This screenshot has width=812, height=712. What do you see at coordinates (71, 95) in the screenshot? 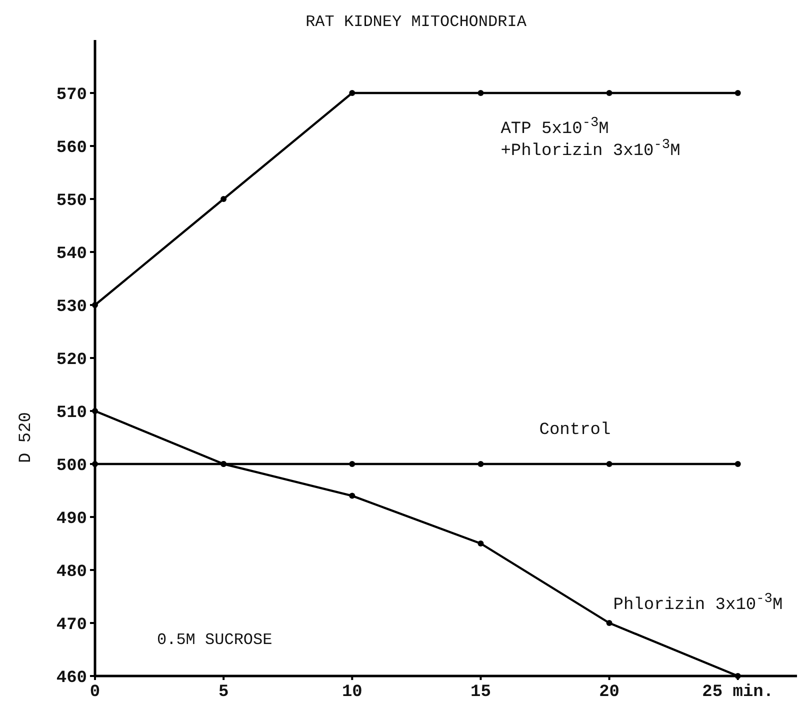
I see `y-tick-label: 570` at bounding box center [71, 95].